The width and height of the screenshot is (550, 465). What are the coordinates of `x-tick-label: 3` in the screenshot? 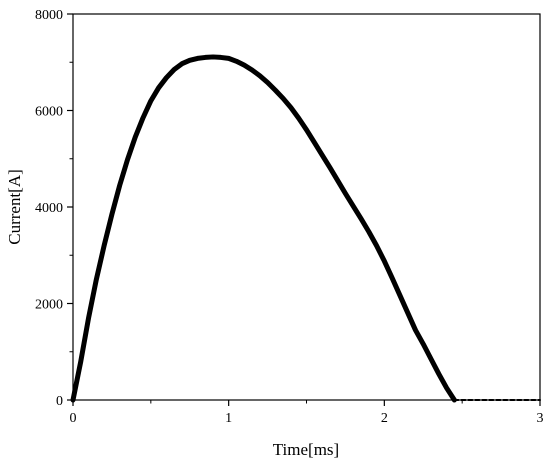 It's located at (540, 418).